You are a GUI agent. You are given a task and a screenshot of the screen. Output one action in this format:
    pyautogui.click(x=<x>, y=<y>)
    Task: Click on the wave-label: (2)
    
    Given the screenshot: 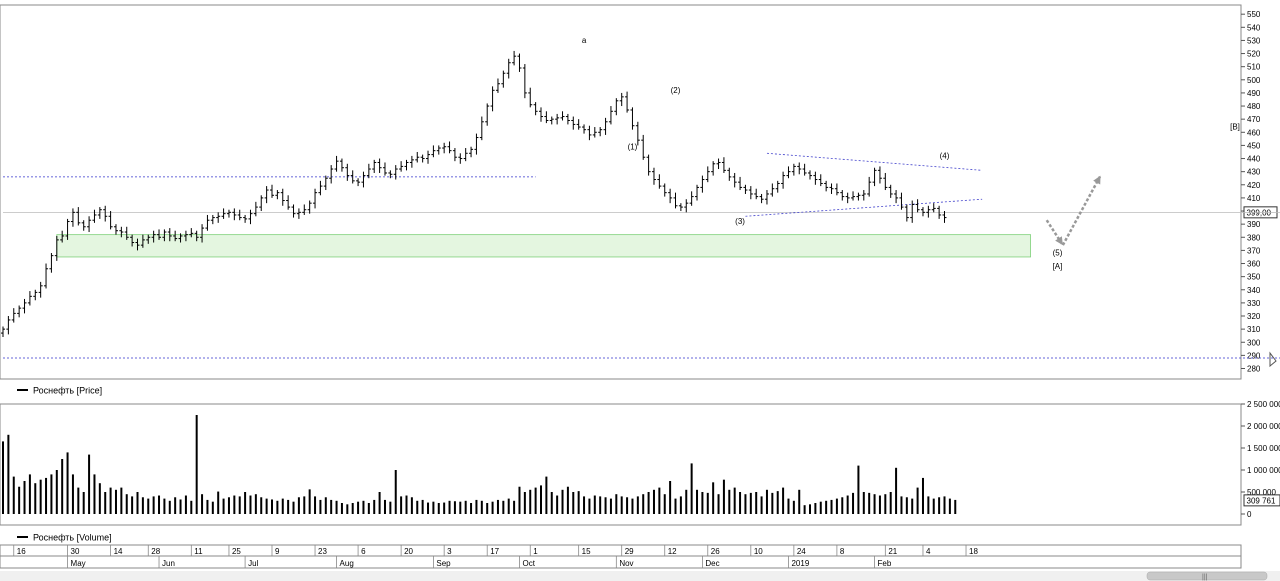 What is the action you would take?
    pyautogui.click(x=676, y=90)
    